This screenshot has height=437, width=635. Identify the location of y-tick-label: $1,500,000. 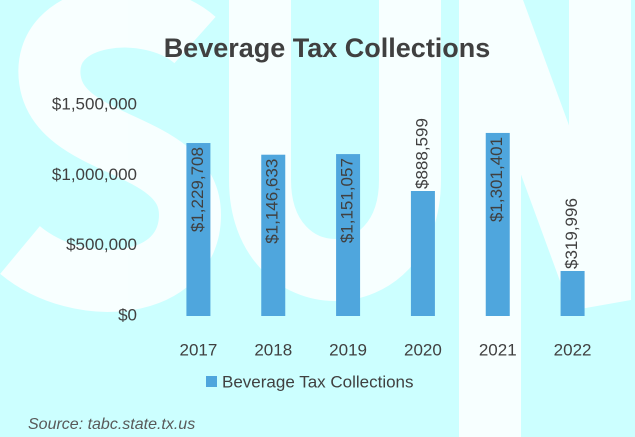
(94, 103).